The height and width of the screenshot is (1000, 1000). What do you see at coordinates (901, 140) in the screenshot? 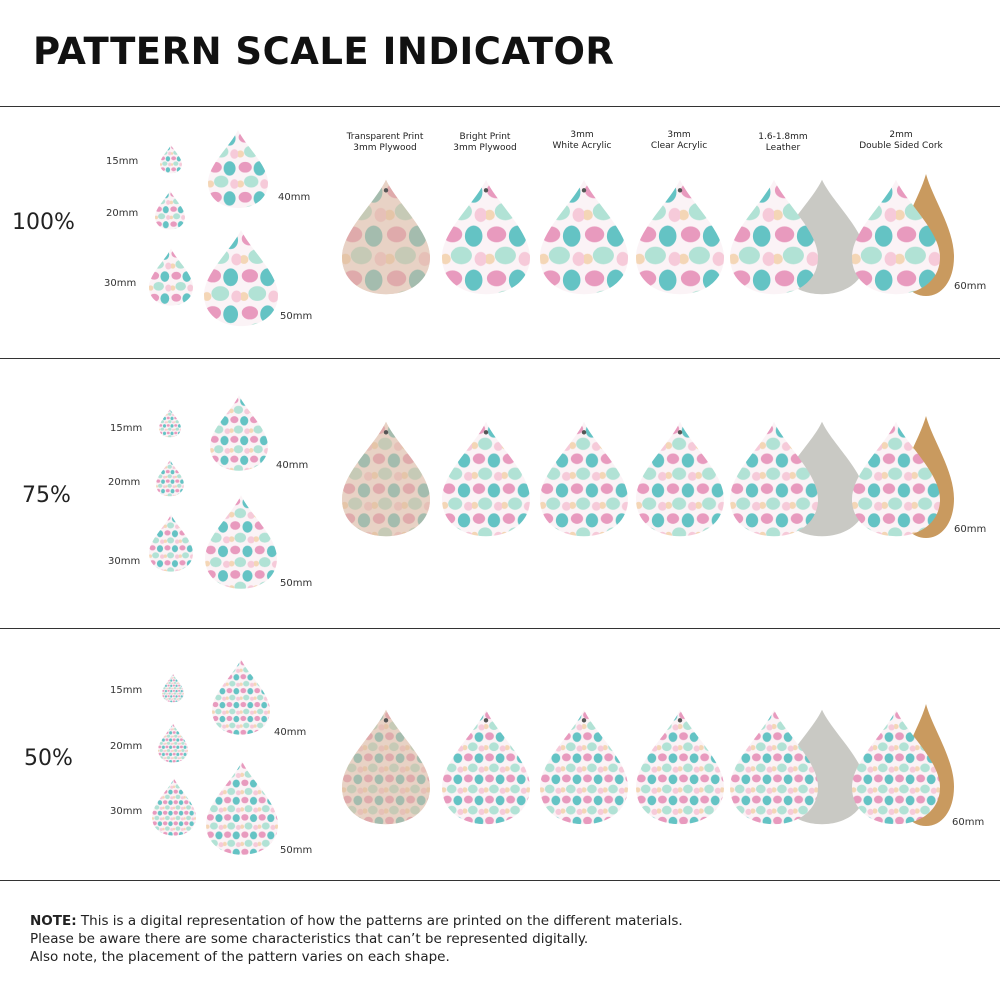
I see `material-header-cork: 2mm Double Sided Cork` at bounding box center [901, 140].